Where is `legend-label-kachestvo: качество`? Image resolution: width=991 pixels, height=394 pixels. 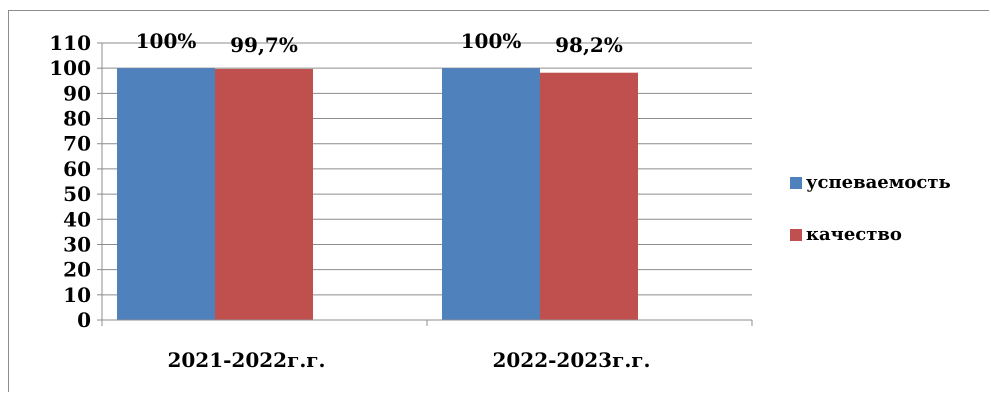
legend-label-kachestvo: качество is located at coordinates (854, 234).